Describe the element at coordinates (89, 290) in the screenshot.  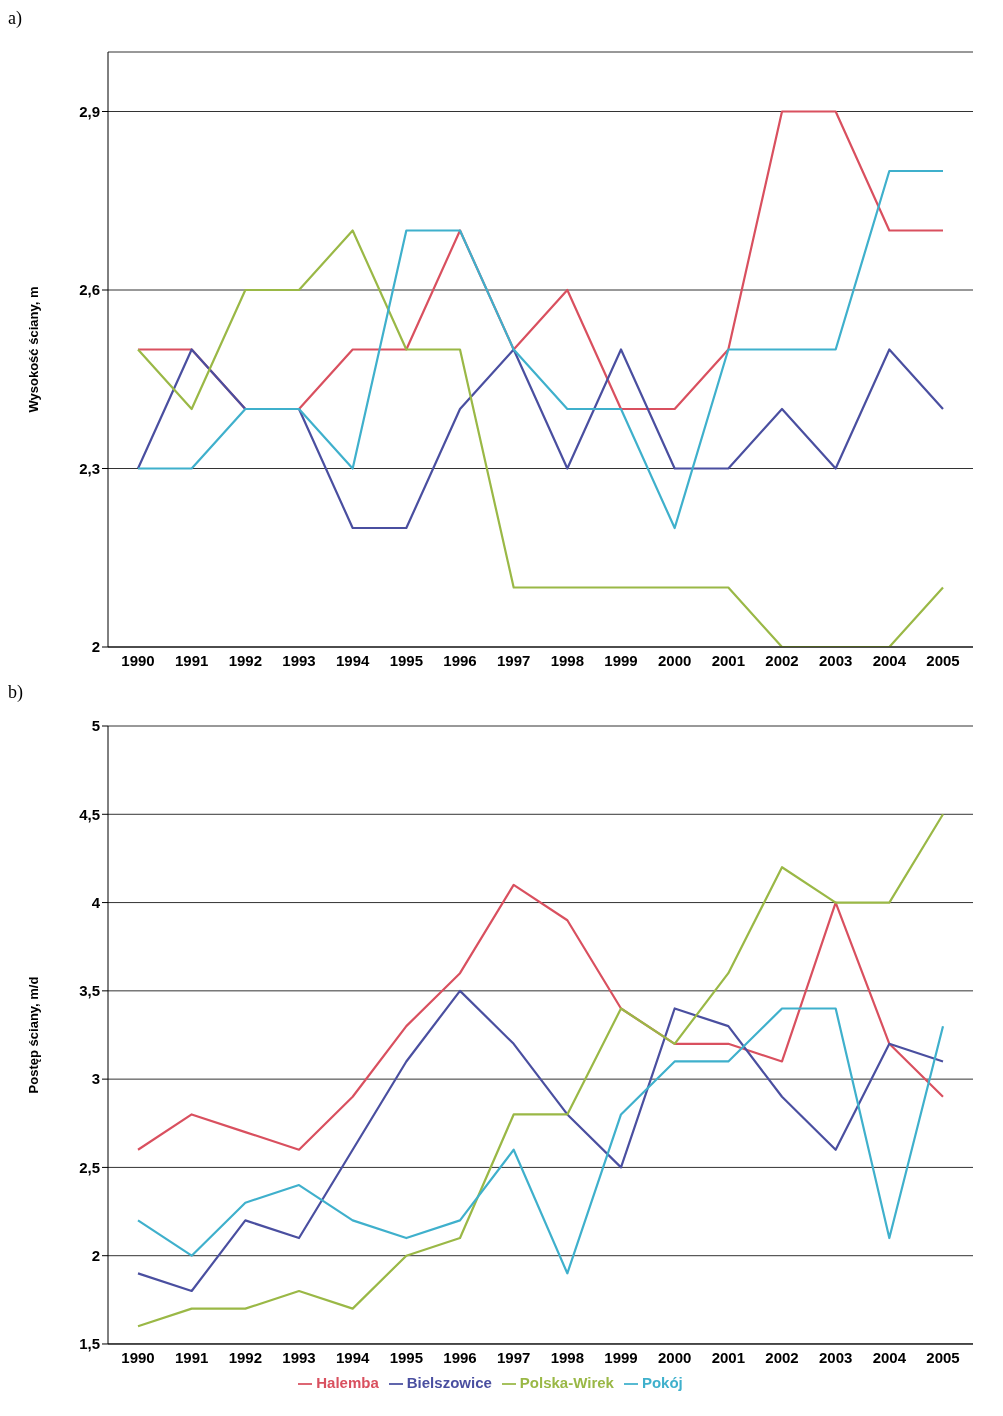
I see `y-tick-label: 2,6` at that location.